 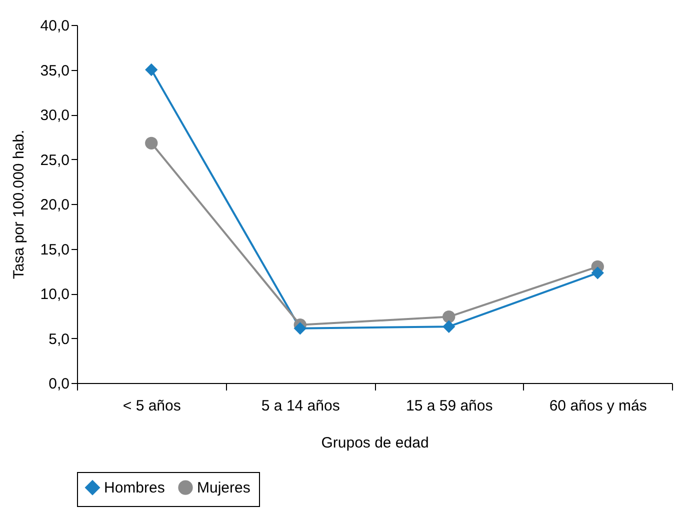 I want to click on y-tick-label: 0,0, so click(x=59, y=384).